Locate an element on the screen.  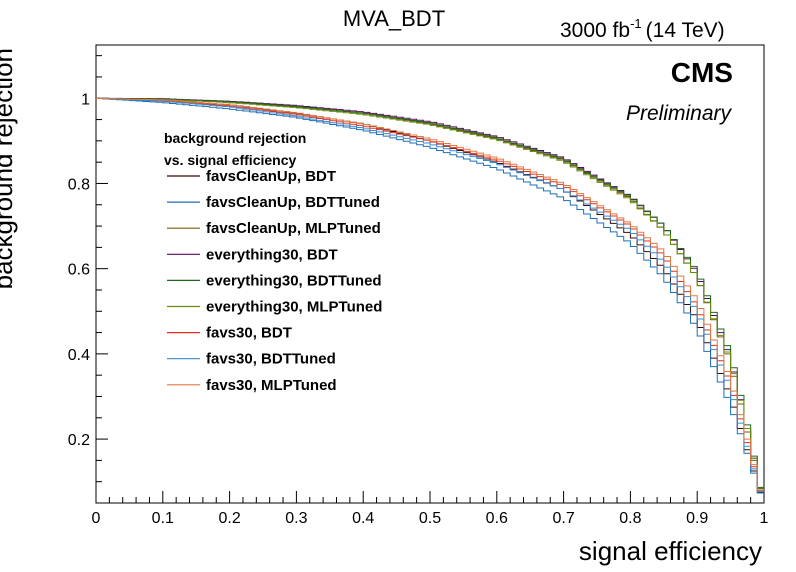
legend-entry-label: favs30, BDT is located at coordinates (249, 333).